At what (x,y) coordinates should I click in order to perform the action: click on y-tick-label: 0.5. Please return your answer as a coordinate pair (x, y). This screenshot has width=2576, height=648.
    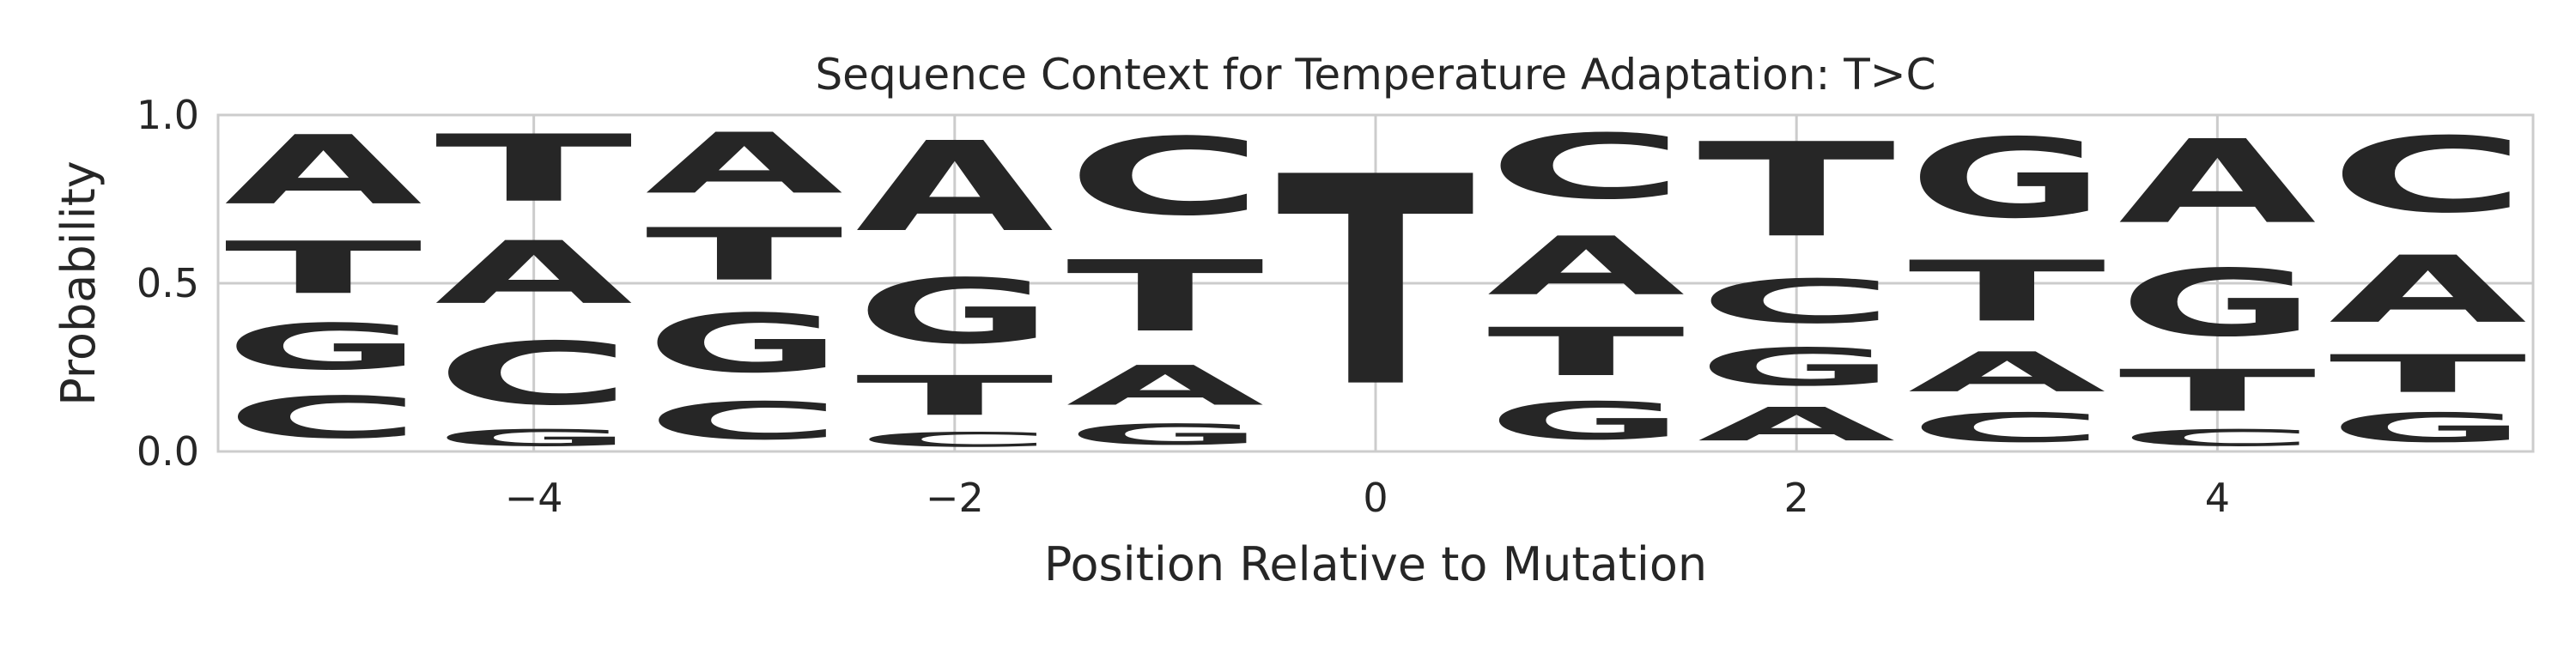
    Looking at the image, I should click on (168, 283).